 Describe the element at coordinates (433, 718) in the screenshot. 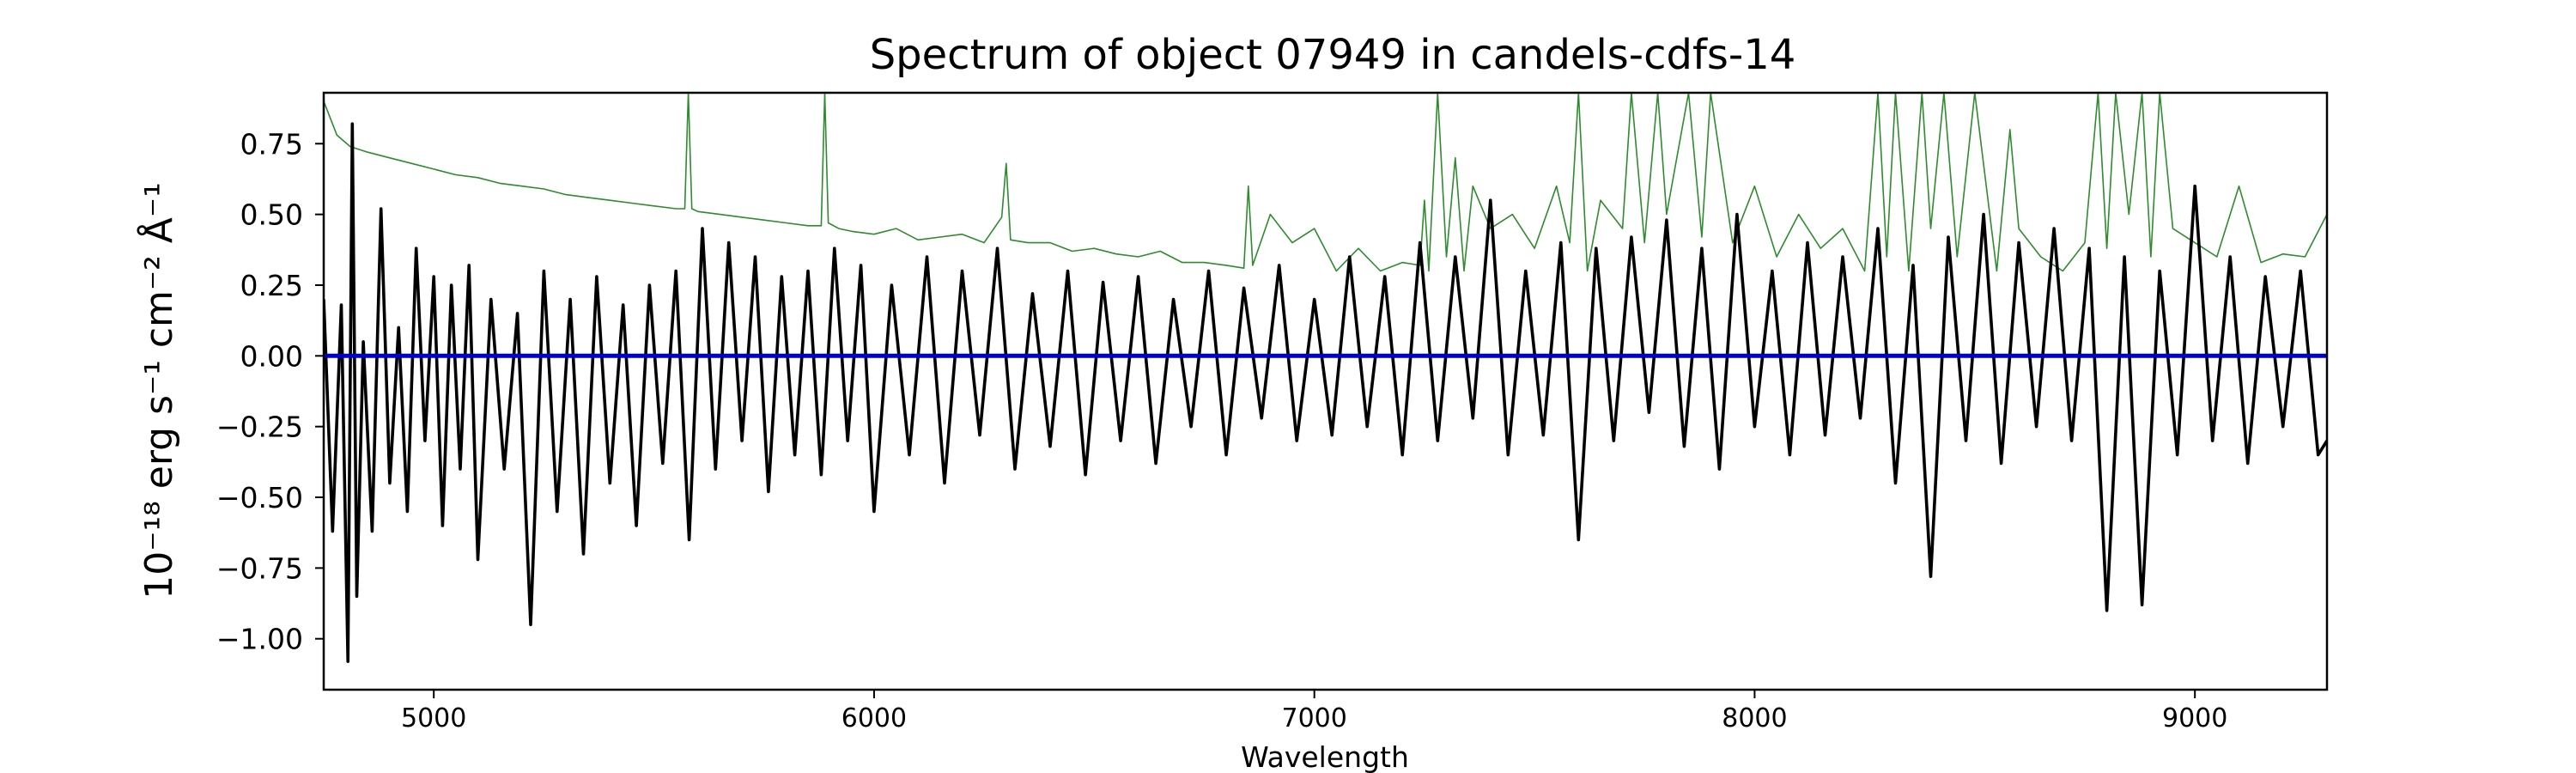

I see `x-tick-label: 5000` at that location.